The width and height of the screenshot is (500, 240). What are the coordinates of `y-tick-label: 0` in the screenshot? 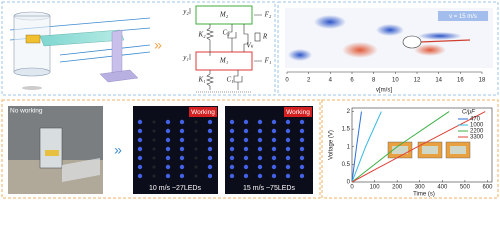 It's located at (349, 183).